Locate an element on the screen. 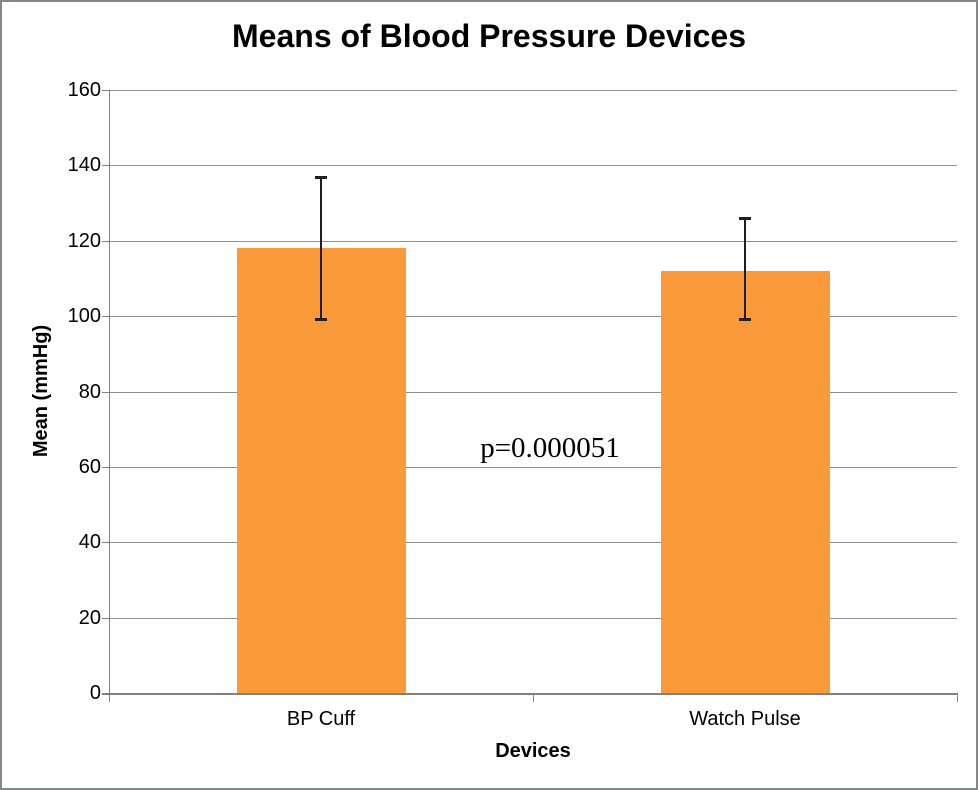 This screenshot has height=790, width=978. y-tick-label: 160 is located at coordinates (84, 90).